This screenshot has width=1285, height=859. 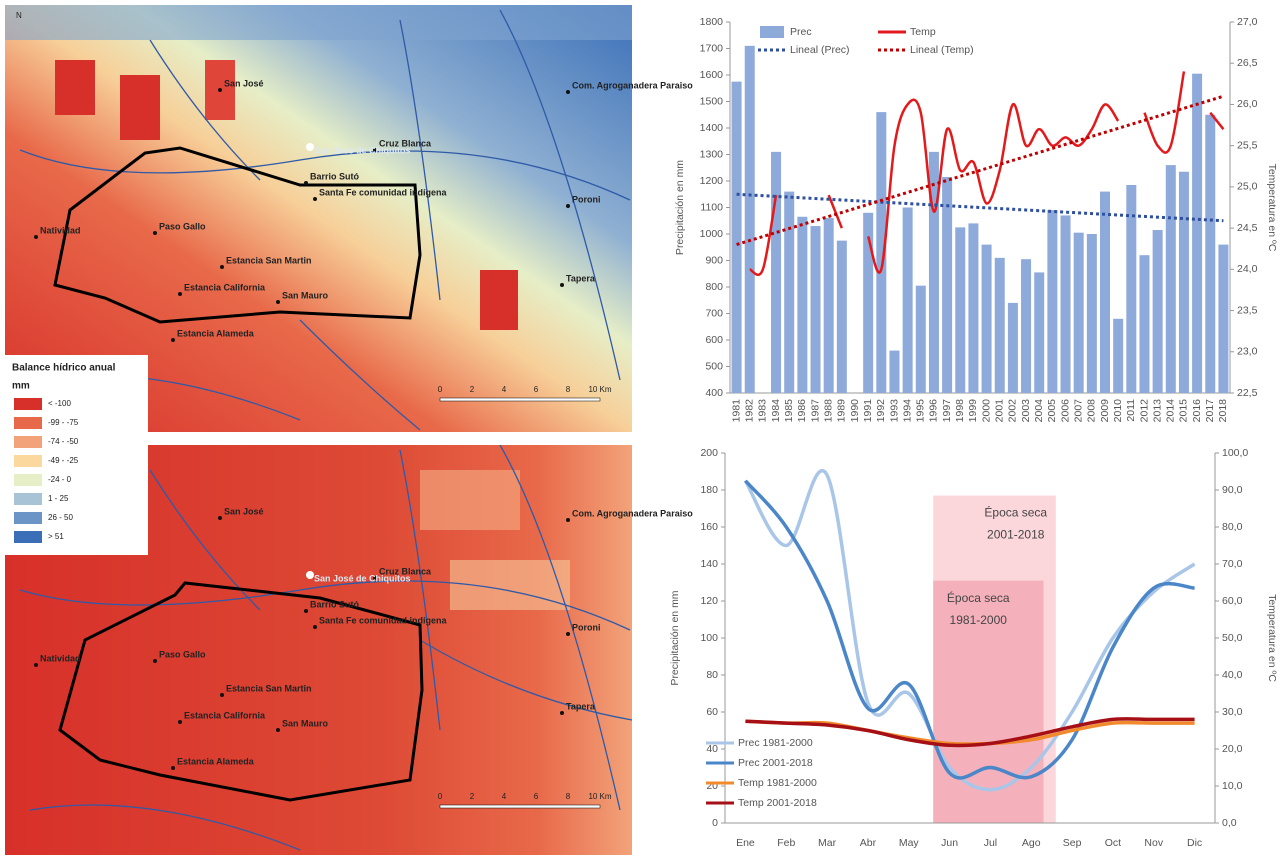 I want to click on x-tick-label: 1984, so click(x=776, y=411).